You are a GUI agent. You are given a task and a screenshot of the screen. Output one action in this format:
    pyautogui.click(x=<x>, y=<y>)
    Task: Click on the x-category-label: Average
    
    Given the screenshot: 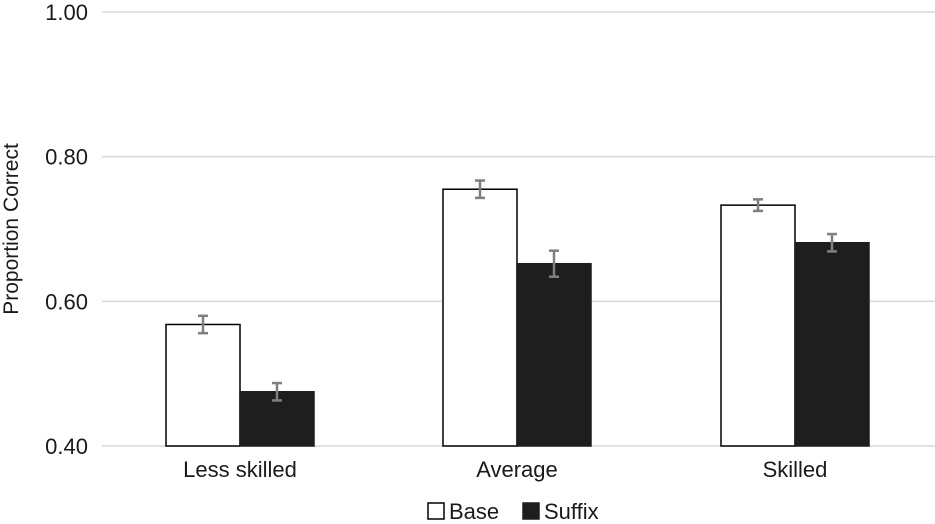 What is the action you would take?
    pyautogui.click(x=517, y=469)
    